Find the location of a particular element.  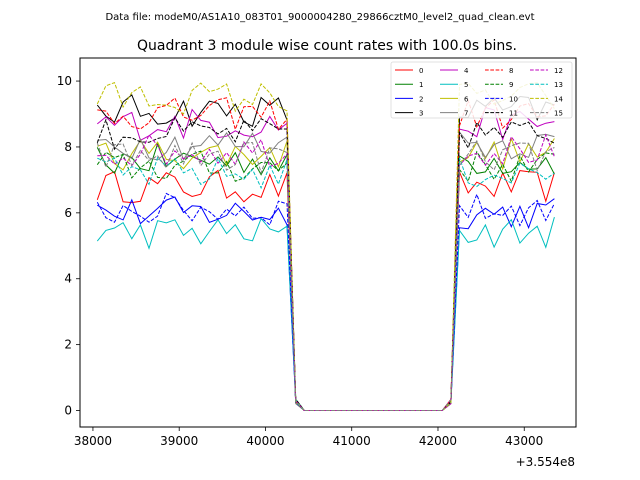

legend-label-10: 10 is located at coordinates (513, 99).